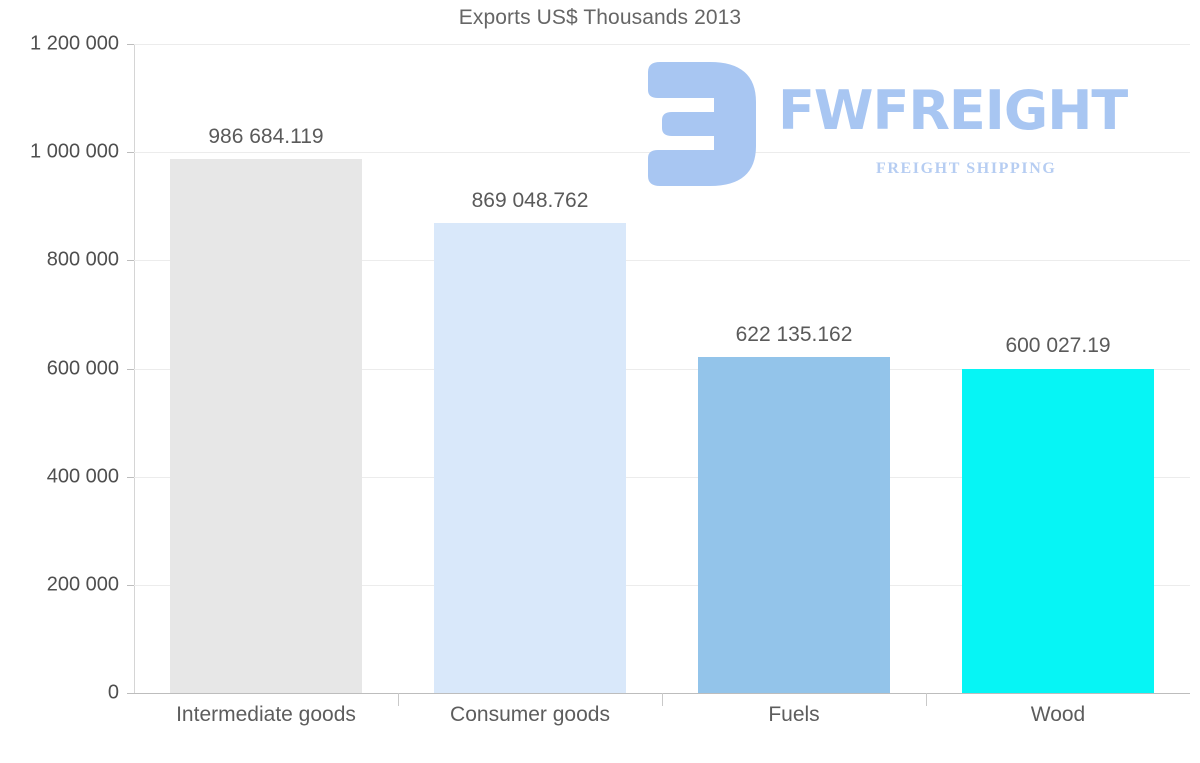  Describe the element at coordinates (82, 368) in the screenshot. I see `y-axis-tick-label: 600 000` at that location.